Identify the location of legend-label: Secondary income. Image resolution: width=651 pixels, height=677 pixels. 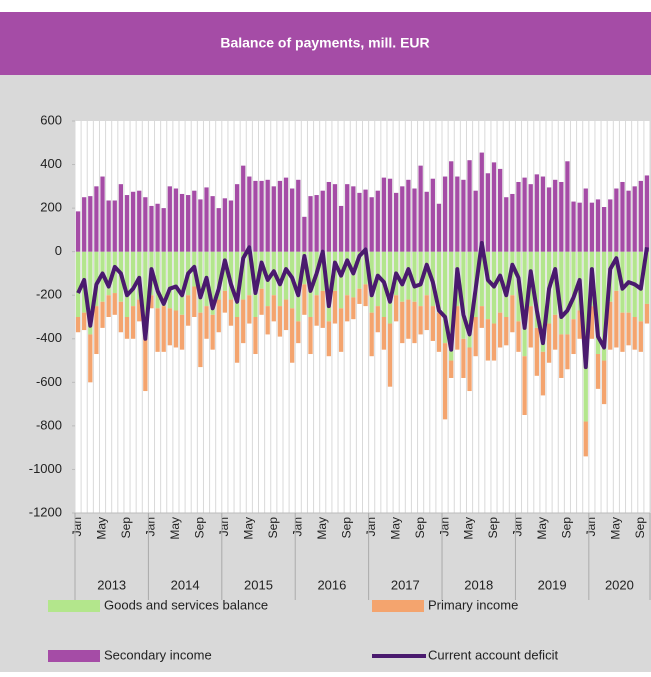
(158, 654).